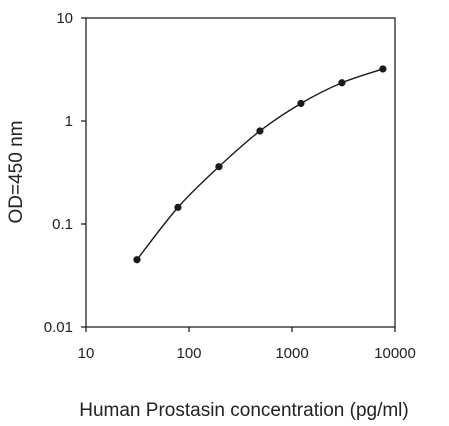 The height and width of the screenshot is (426, 449). What do you see at coordinates (291, 353) in the screenshot?
I see `x-tick-label: 1000` at bounding box center [291, 353].